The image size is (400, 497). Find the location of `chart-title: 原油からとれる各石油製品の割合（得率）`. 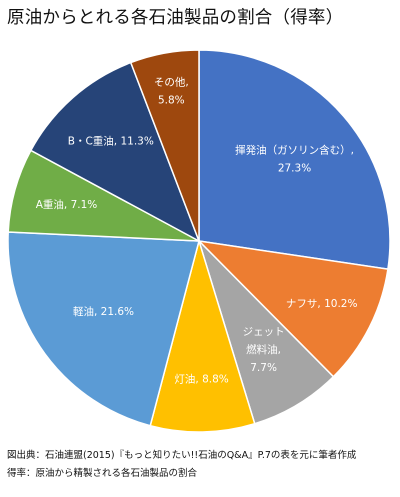

chart-title: 原油からとれる各石油製品の割合（得率） is located at coordinates (175, 18).